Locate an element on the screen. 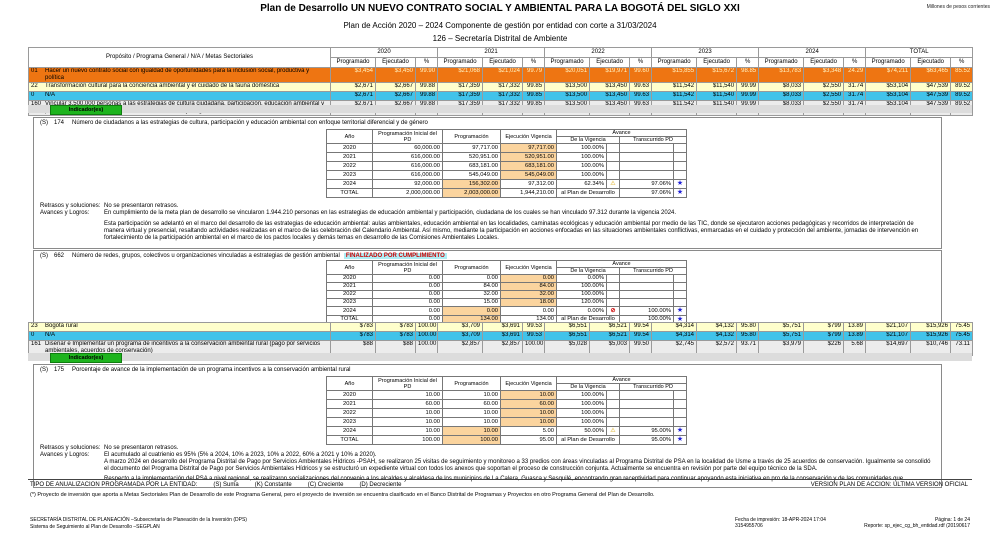  year-cell: TOTAL is located at coordinates (349, 193).